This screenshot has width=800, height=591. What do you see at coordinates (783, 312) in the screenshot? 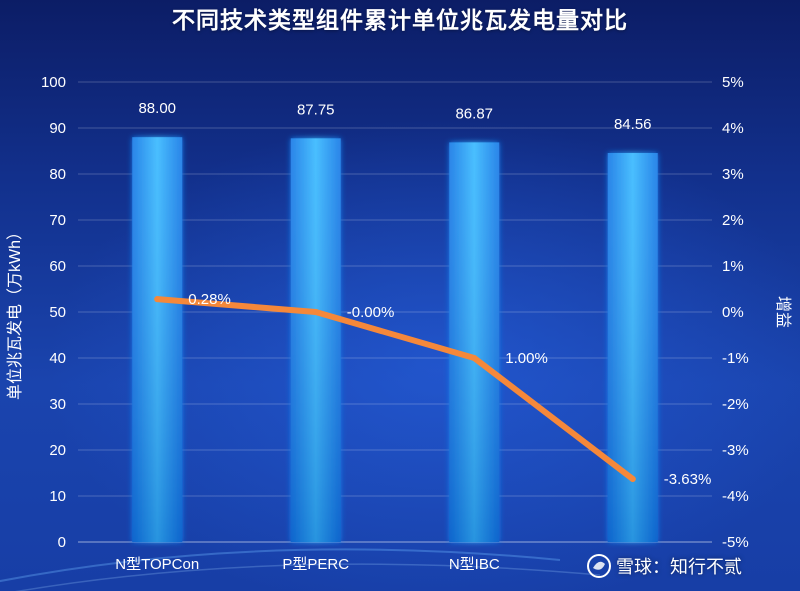
I see `y2-axis-title: 增益` at bounding box center [783, 312].